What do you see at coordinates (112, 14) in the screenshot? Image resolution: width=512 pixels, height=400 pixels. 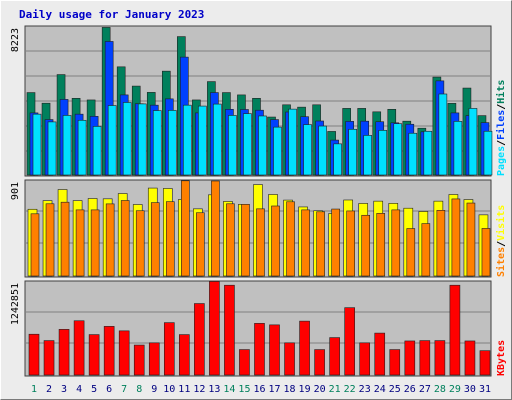 I see `chart-title: Daily usage for January 2023` at bounding box center [112, 14].